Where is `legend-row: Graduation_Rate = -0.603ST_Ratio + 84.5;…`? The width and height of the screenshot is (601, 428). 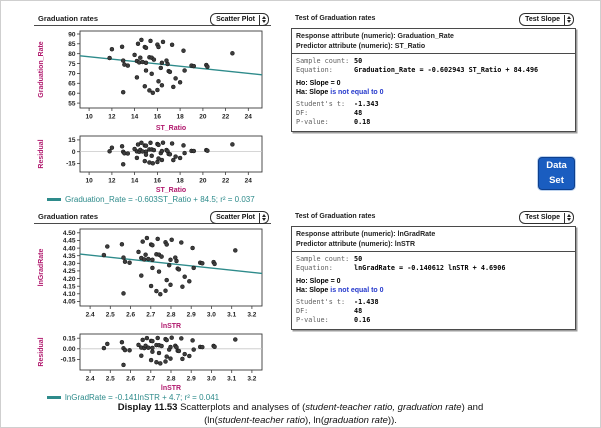 legend-row: Graduation_Rate = -0.603ST_Ratio + 84.5;… is located at coordinates (152, 199).